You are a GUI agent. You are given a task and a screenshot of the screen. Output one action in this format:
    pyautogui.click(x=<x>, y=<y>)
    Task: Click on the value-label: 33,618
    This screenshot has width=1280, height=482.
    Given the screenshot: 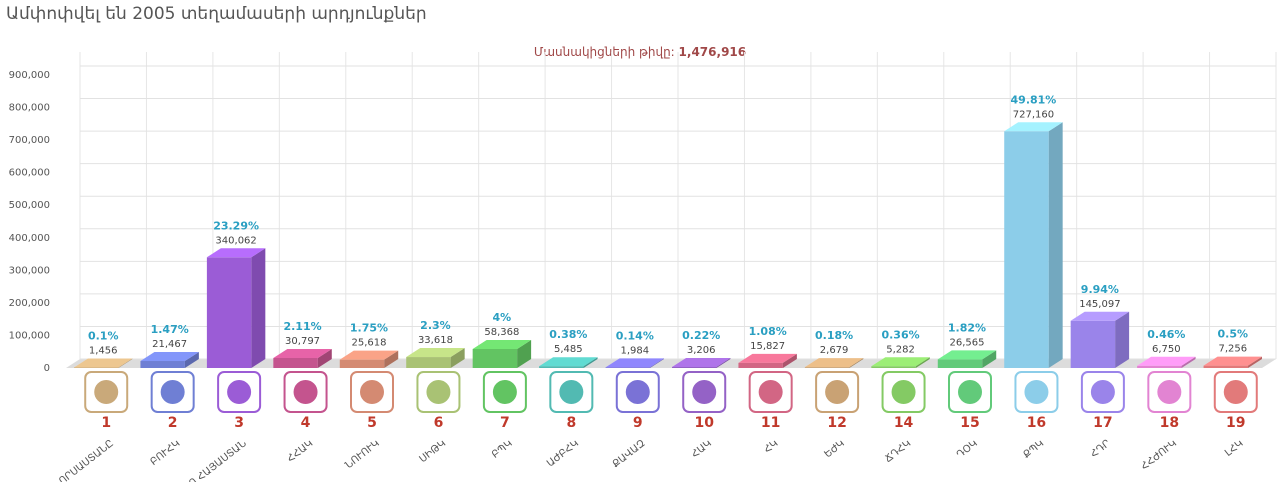 What is the action you would take?
    pyautogui.click(x=435, y=340)
    